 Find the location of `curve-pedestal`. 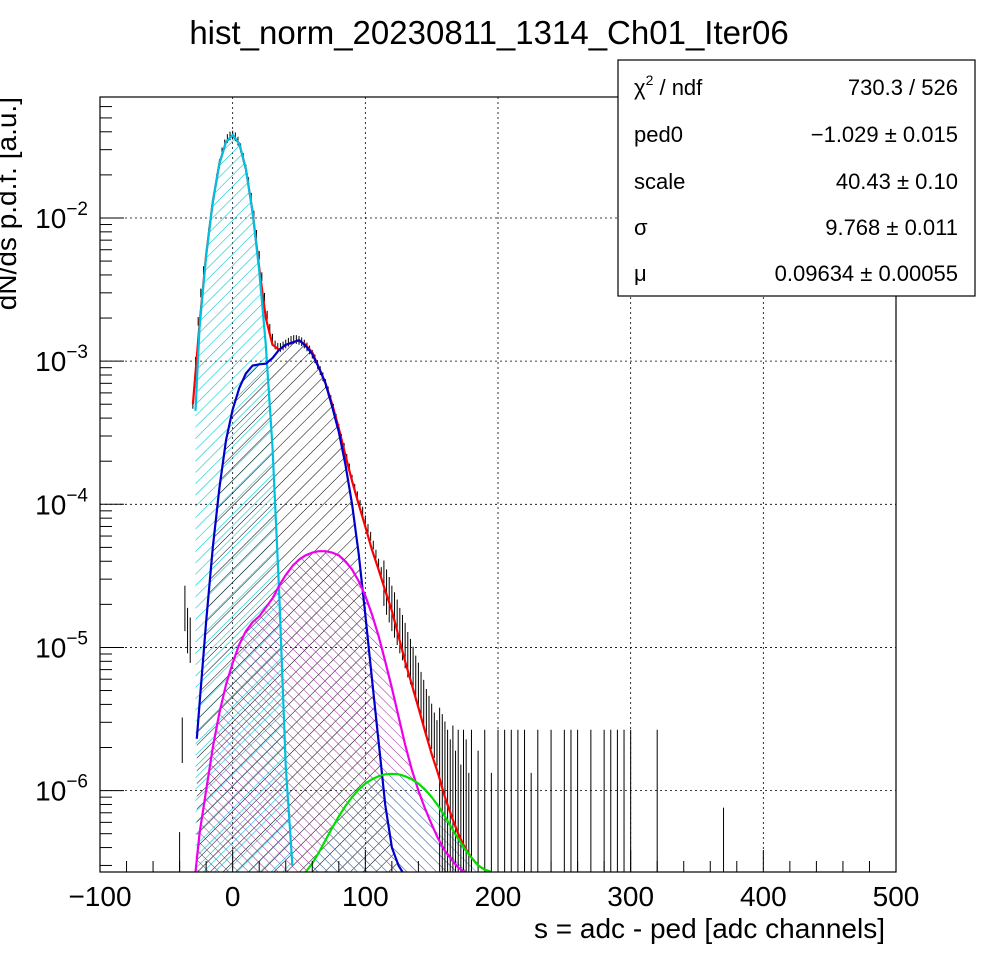

curve-pedestal is located at coordinates (244, 499).